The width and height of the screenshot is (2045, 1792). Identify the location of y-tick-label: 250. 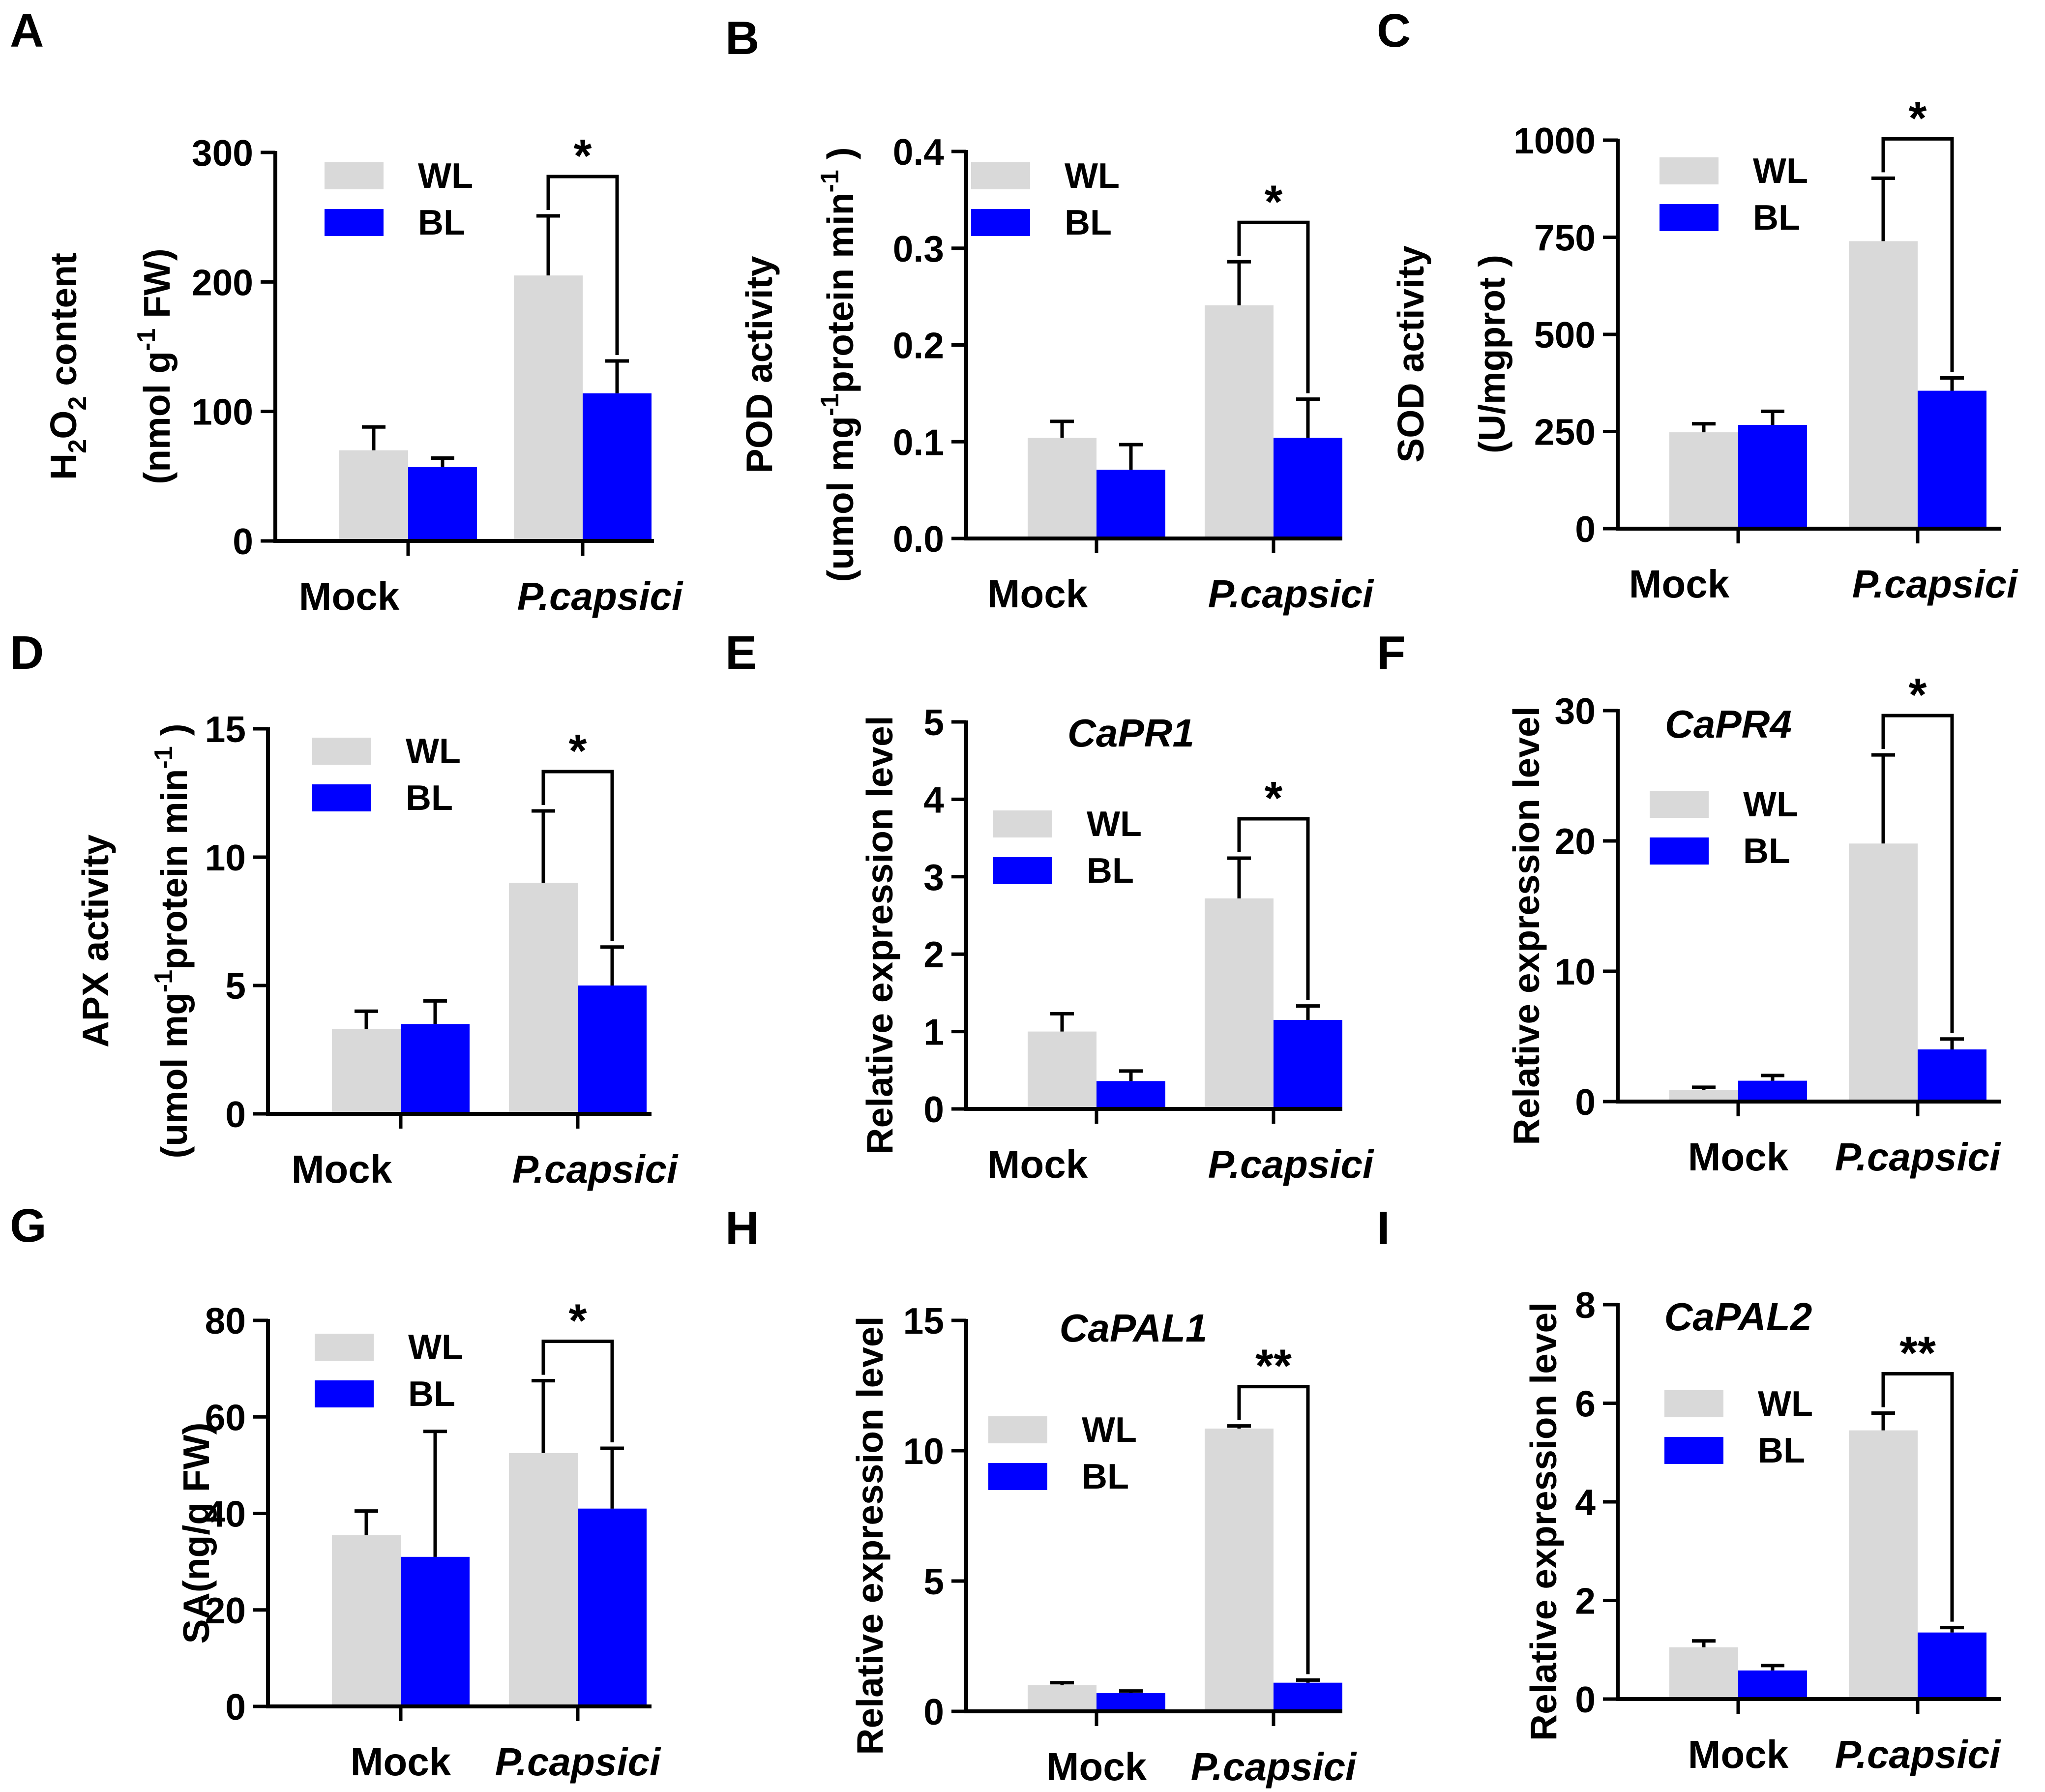
(1565, 432).